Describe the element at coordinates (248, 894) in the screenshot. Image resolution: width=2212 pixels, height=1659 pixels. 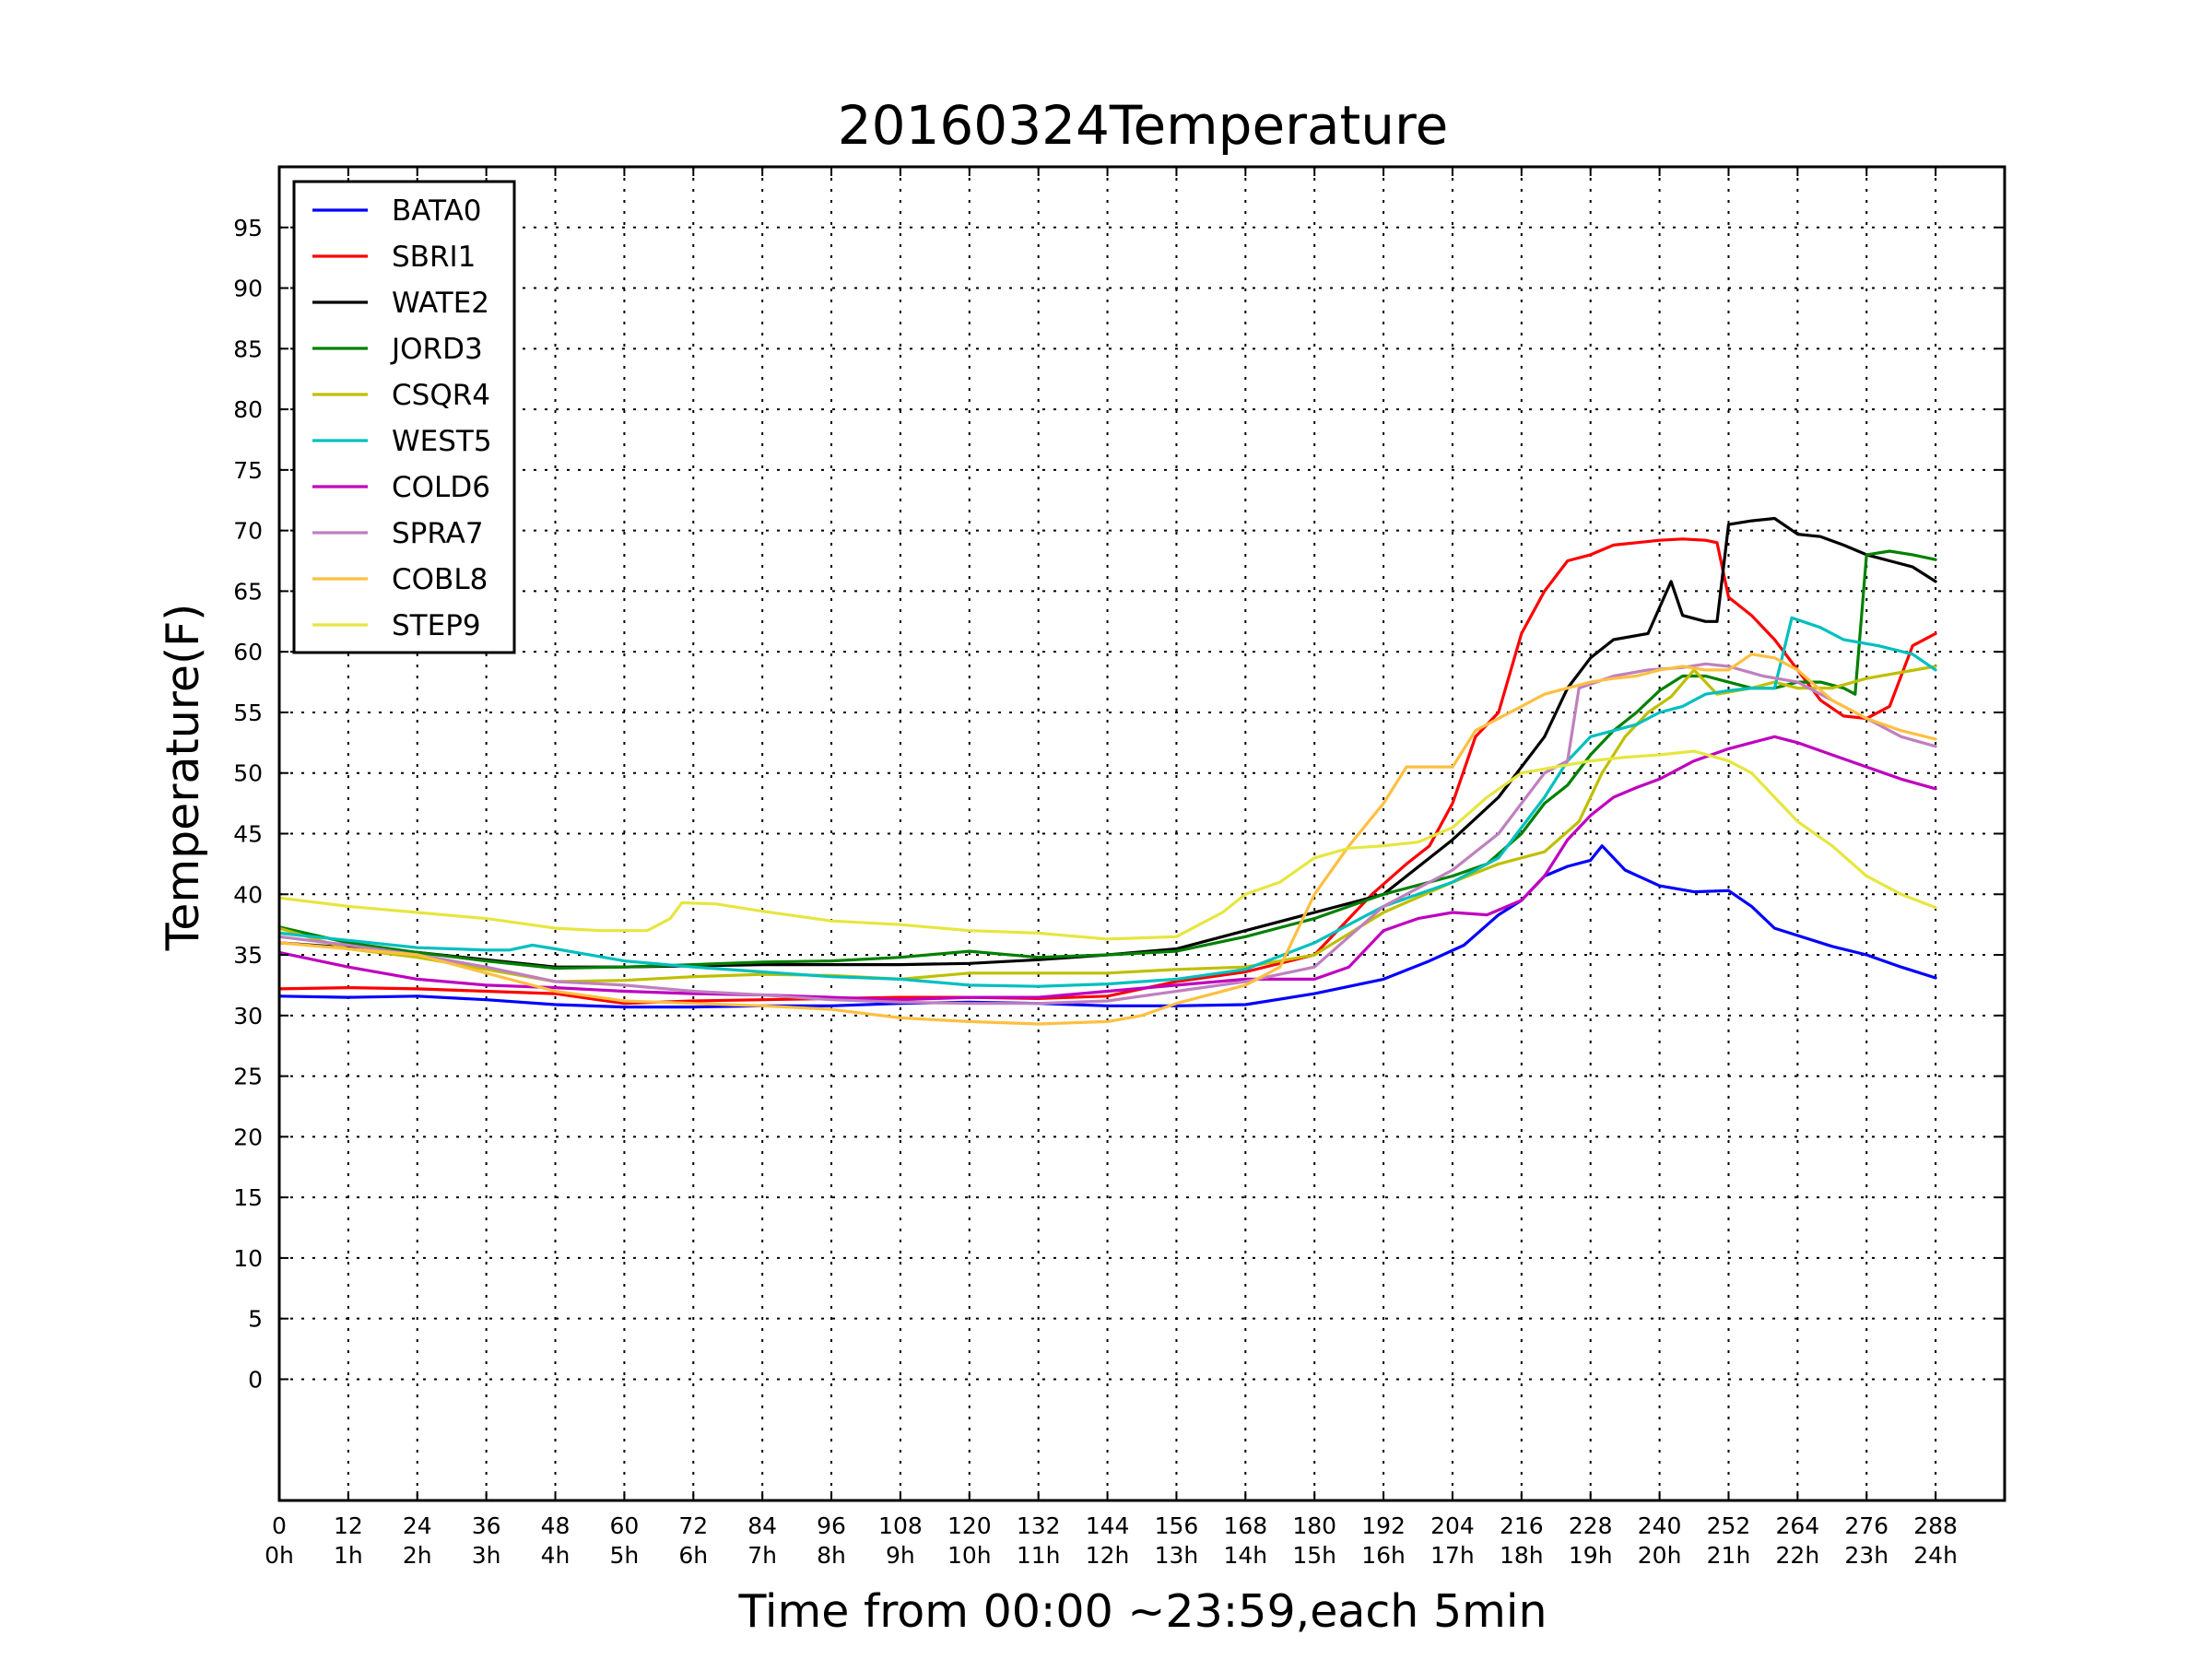
I see `y-tick-label: 40` at that location.